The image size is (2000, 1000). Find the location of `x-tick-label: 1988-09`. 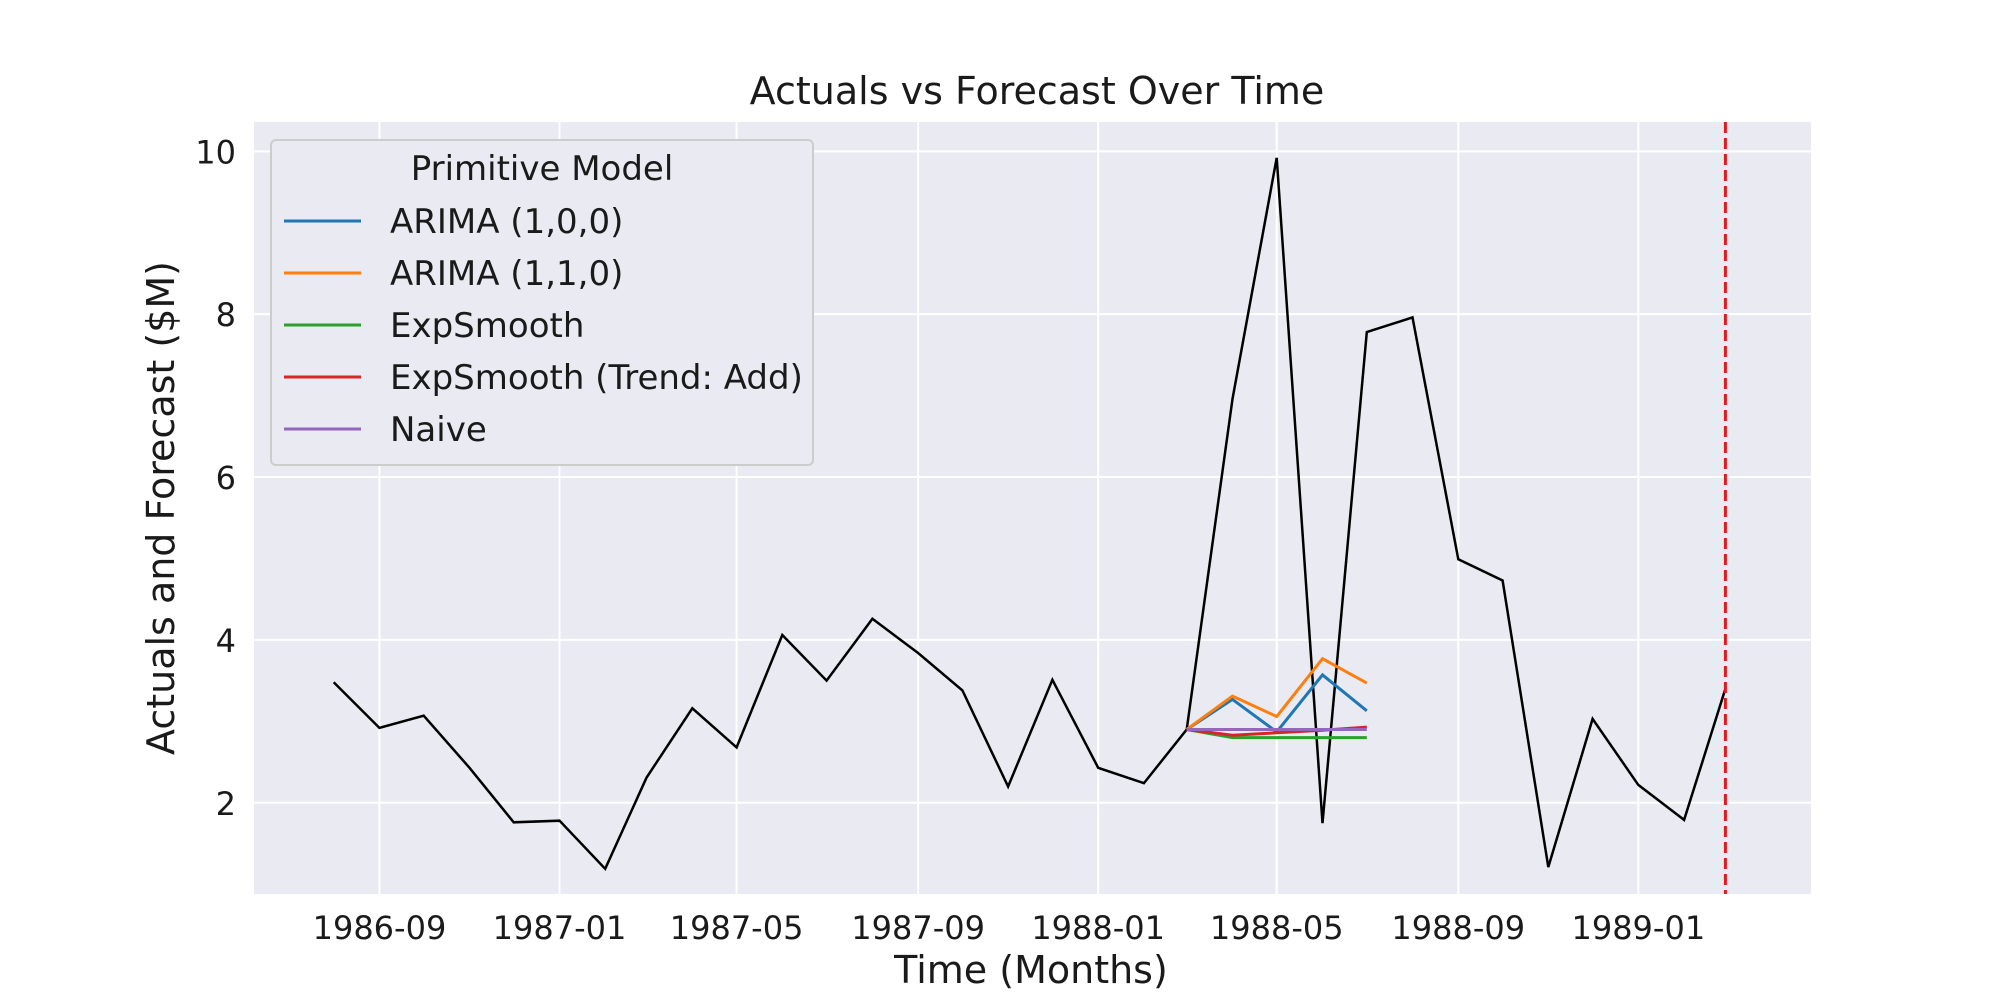

x-tick-label: 1988-09 is located at coordinates (1458, 928).